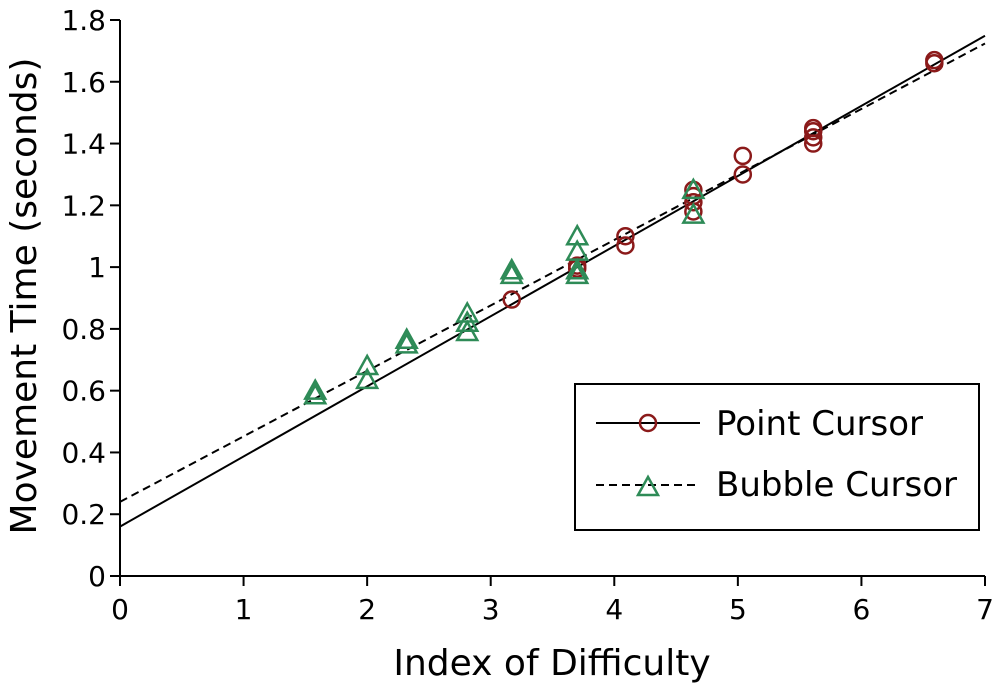 This screenshot has width=995, height=691. I want to click on legend: Point Cursor Bubble Cursor, so click(777, 457).